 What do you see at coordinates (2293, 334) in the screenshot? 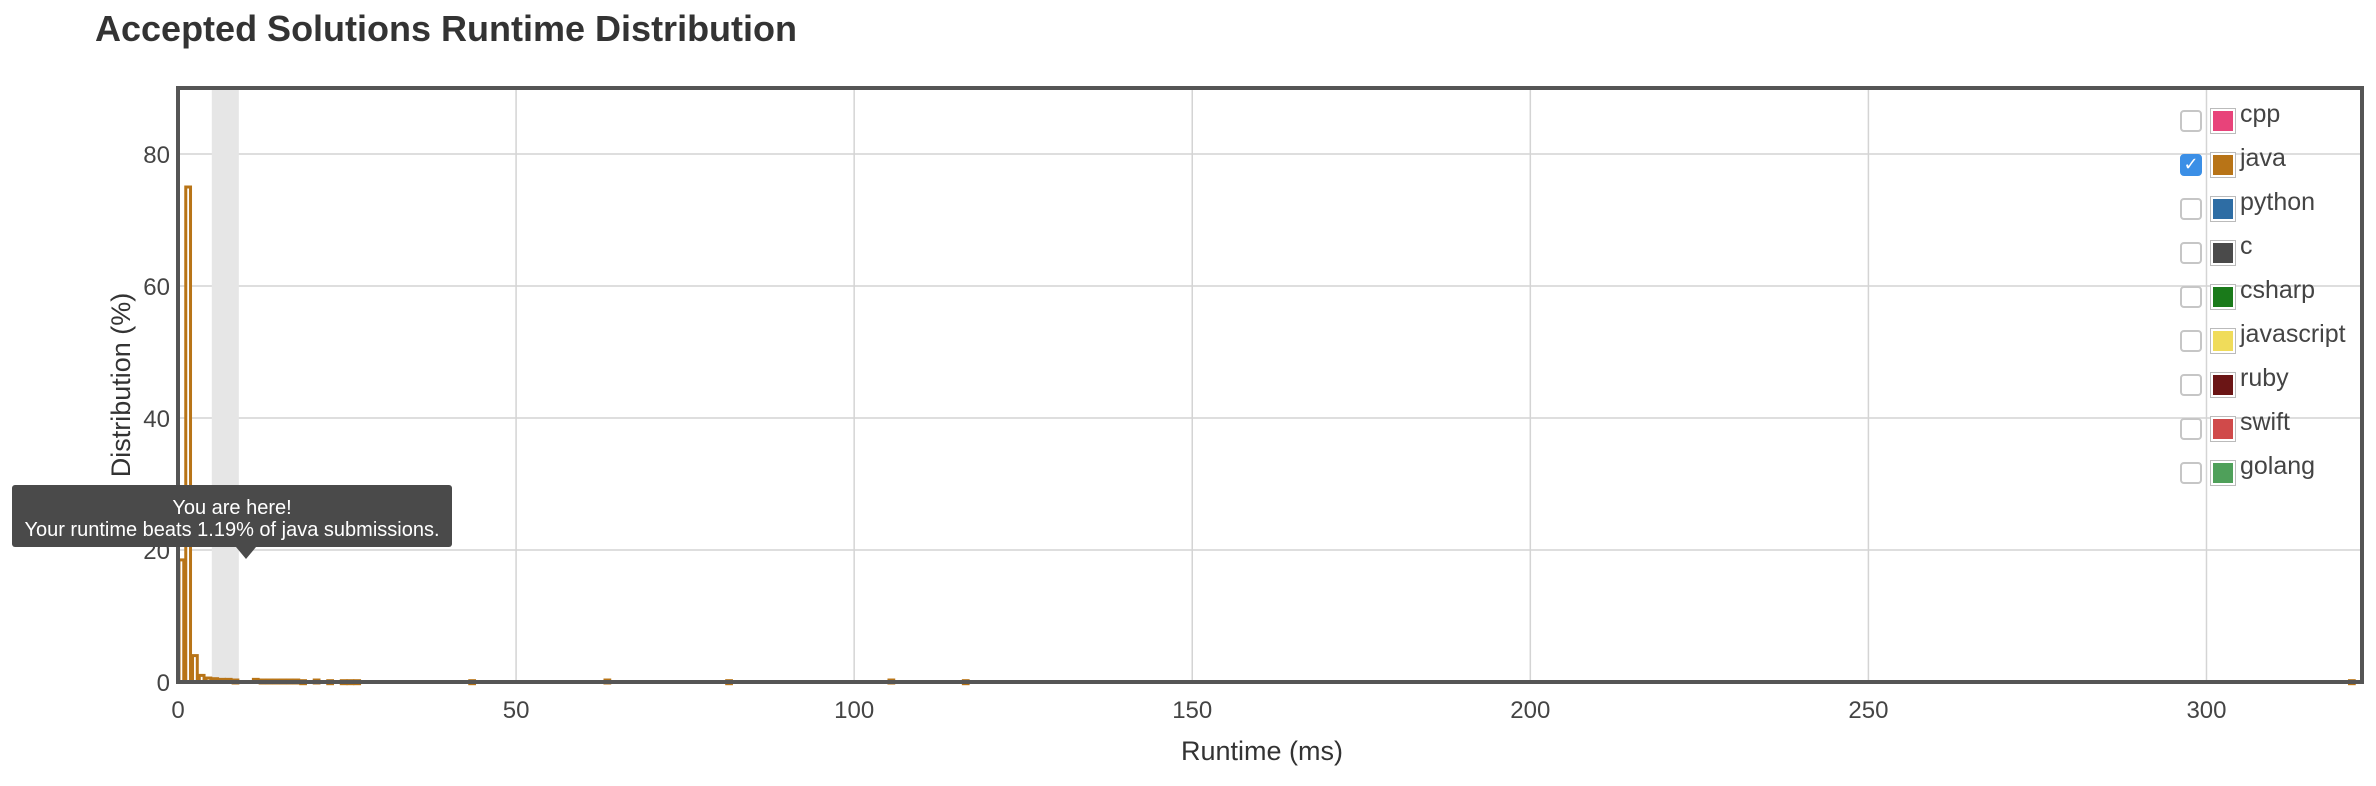
I see `legend-label: javascript` at bounding box center [2293, 334].